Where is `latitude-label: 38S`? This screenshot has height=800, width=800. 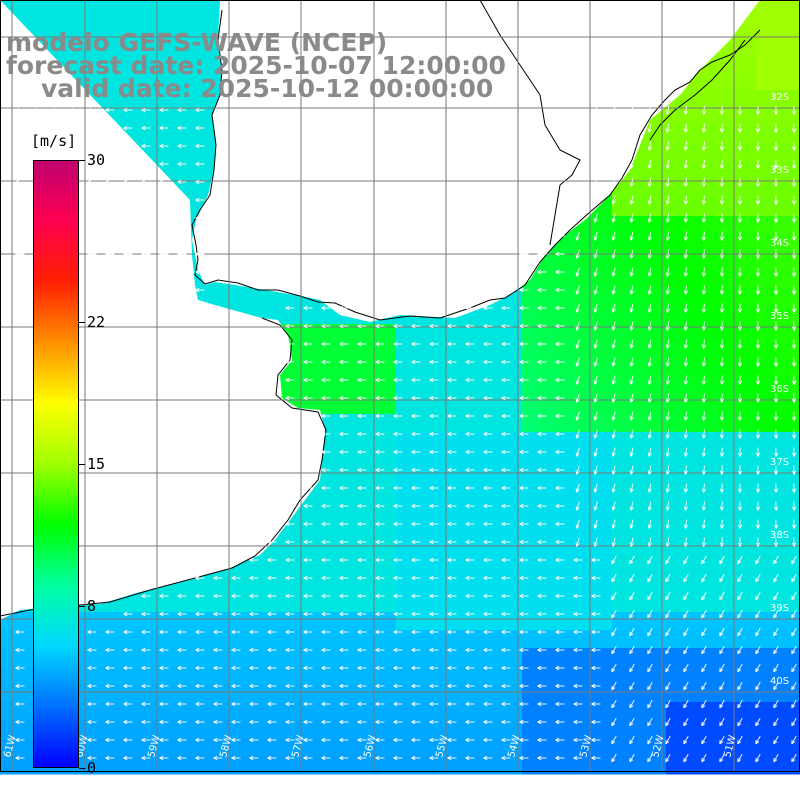 latitude-label: 38S is located at coordinates (779, 535).